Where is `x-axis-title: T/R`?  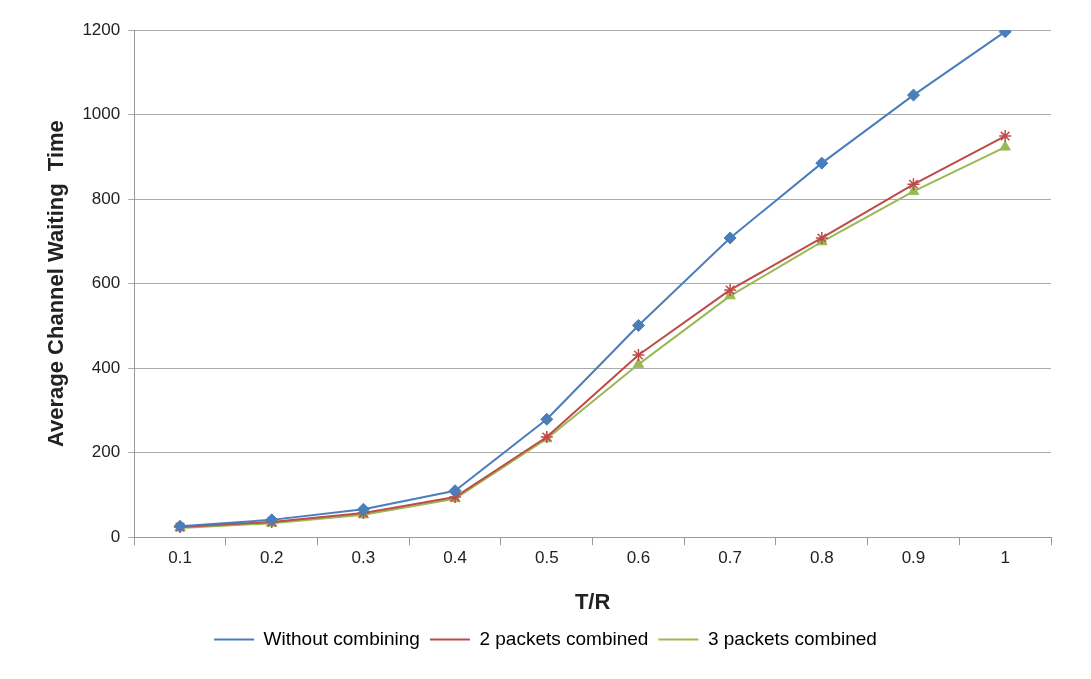
x-axis-title: T/R is located at coordinates (592, 601).